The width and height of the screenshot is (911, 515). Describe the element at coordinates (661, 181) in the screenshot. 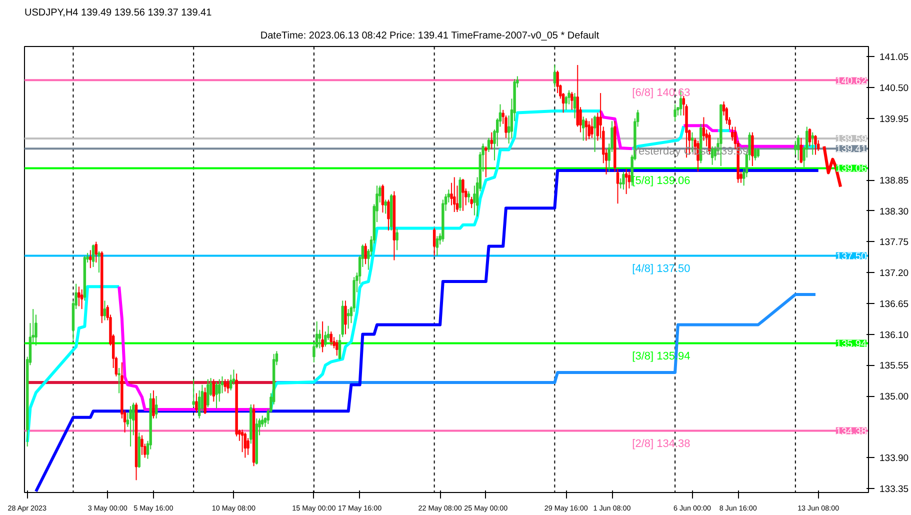

I see `ref-line-label: [5/8] 139.06` at that location.